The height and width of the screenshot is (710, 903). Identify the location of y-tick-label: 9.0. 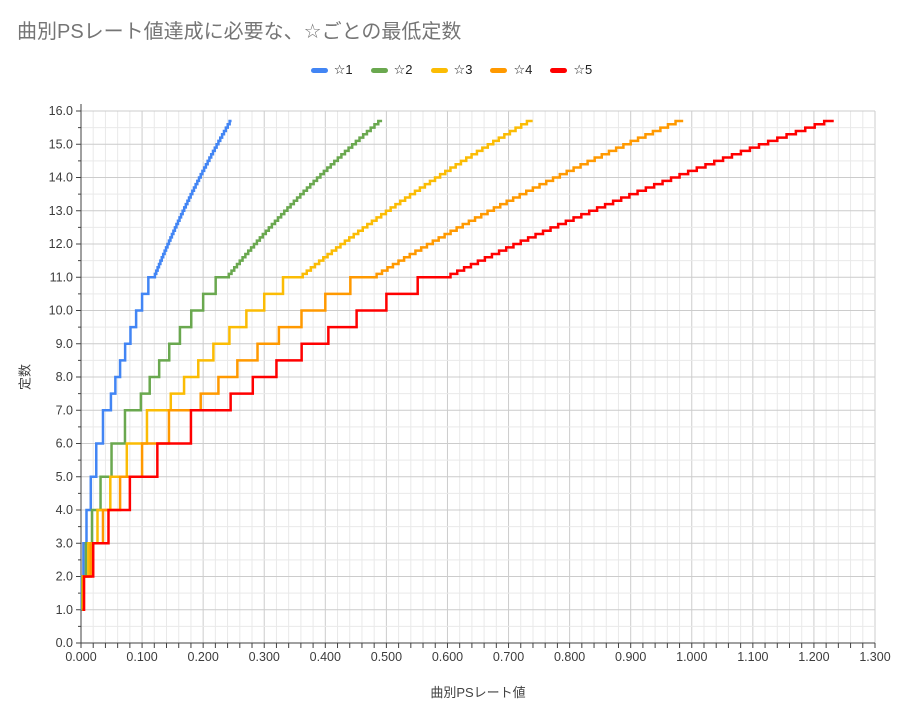
(64, 344).